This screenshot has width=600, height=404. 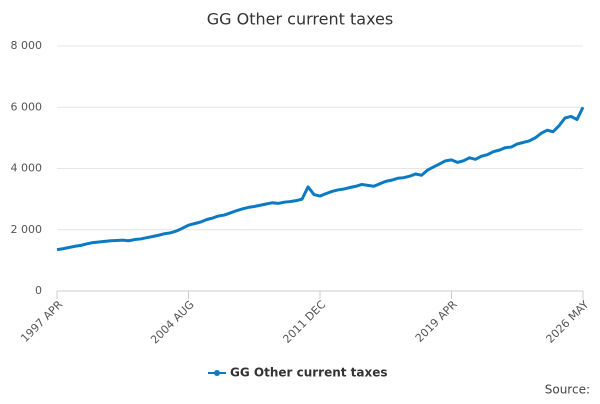 What do you see at coordinates (568, 322) in the screenshot?
I see `x-tick-label: 2026 MAY` at bounding box center [568, 322].